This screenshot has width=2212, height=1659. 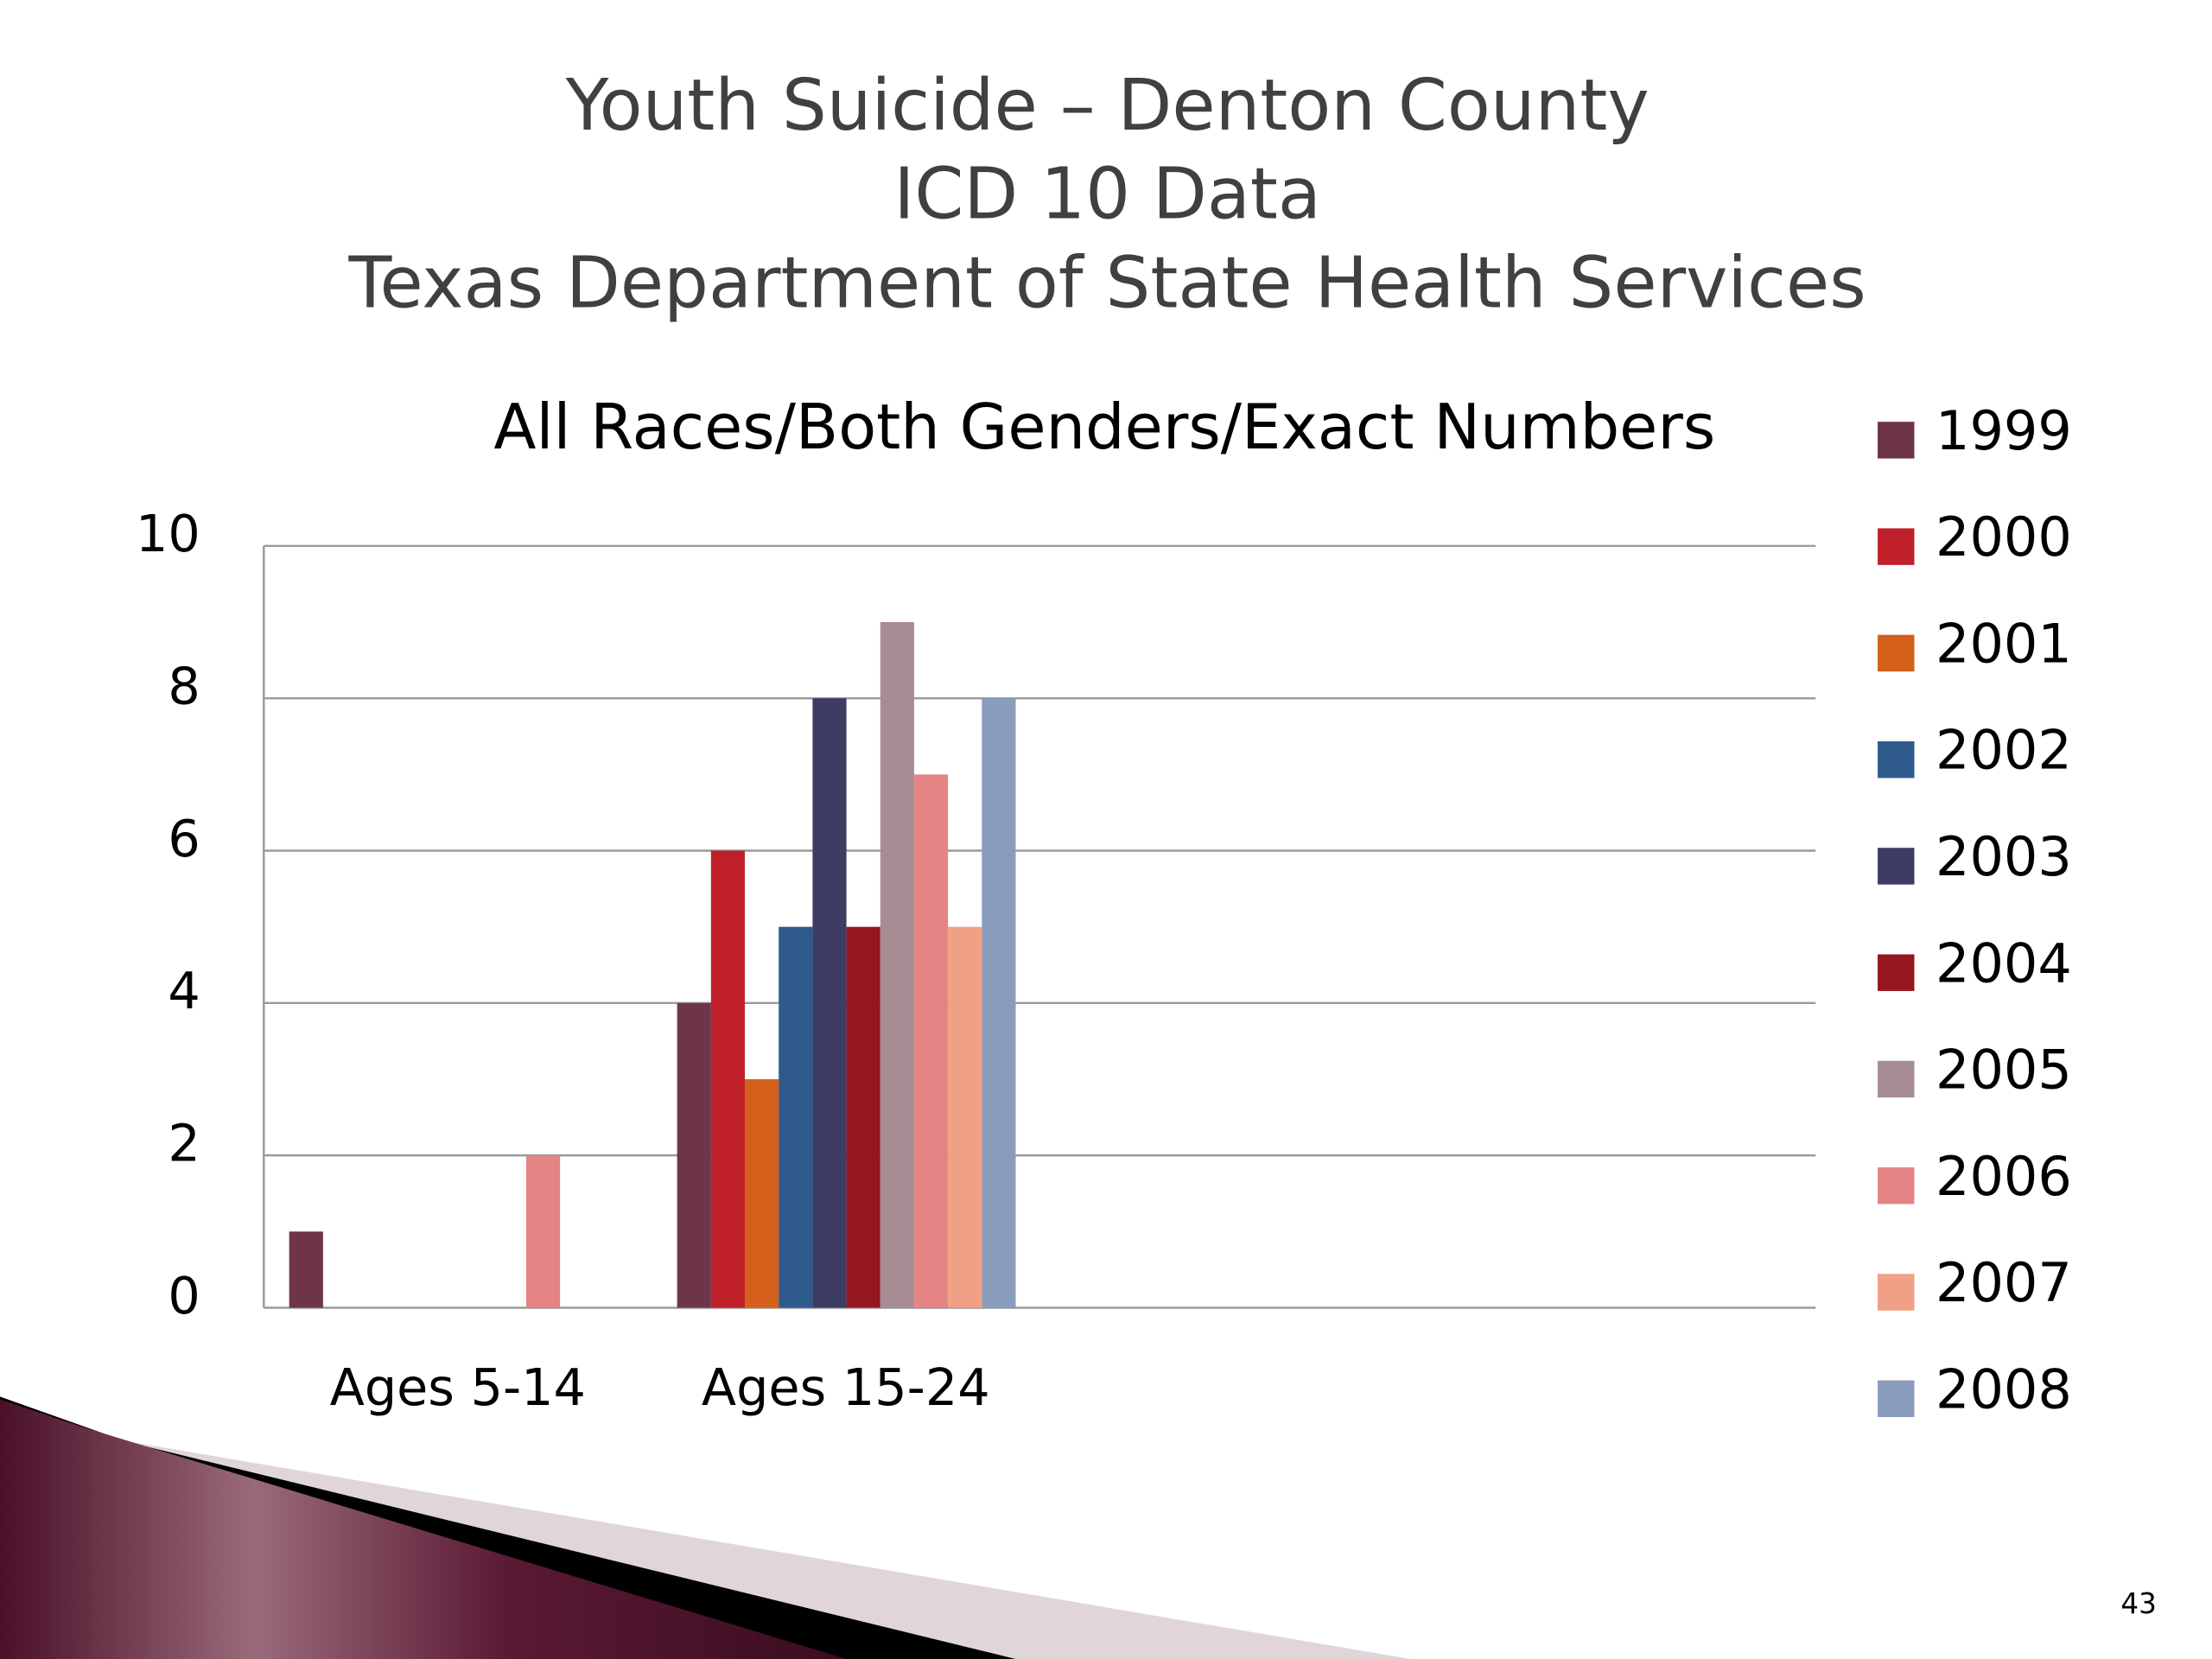 I want to click on y-tick-label: 2, so click(x=184, y=1143).